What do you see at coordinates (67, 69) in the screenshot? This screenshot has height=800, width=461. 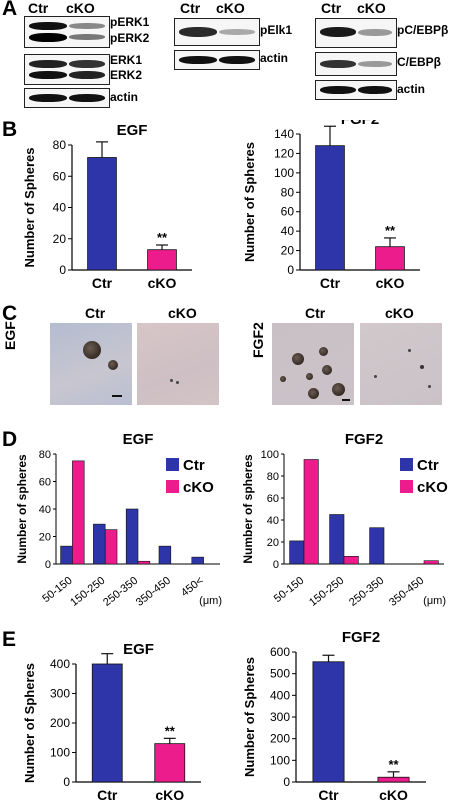 I see `blot-erk` at bounding box center [67, 69].